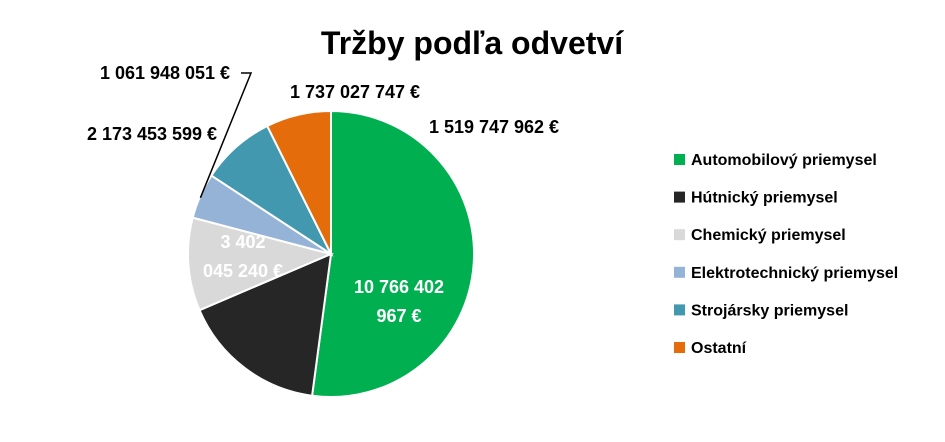 The image size is (945, 442). What do you see at coordinates (768, 235) in the screenshot?
I see `legend-label-3: Chemický priemysel` at bounding box center [768, 235].